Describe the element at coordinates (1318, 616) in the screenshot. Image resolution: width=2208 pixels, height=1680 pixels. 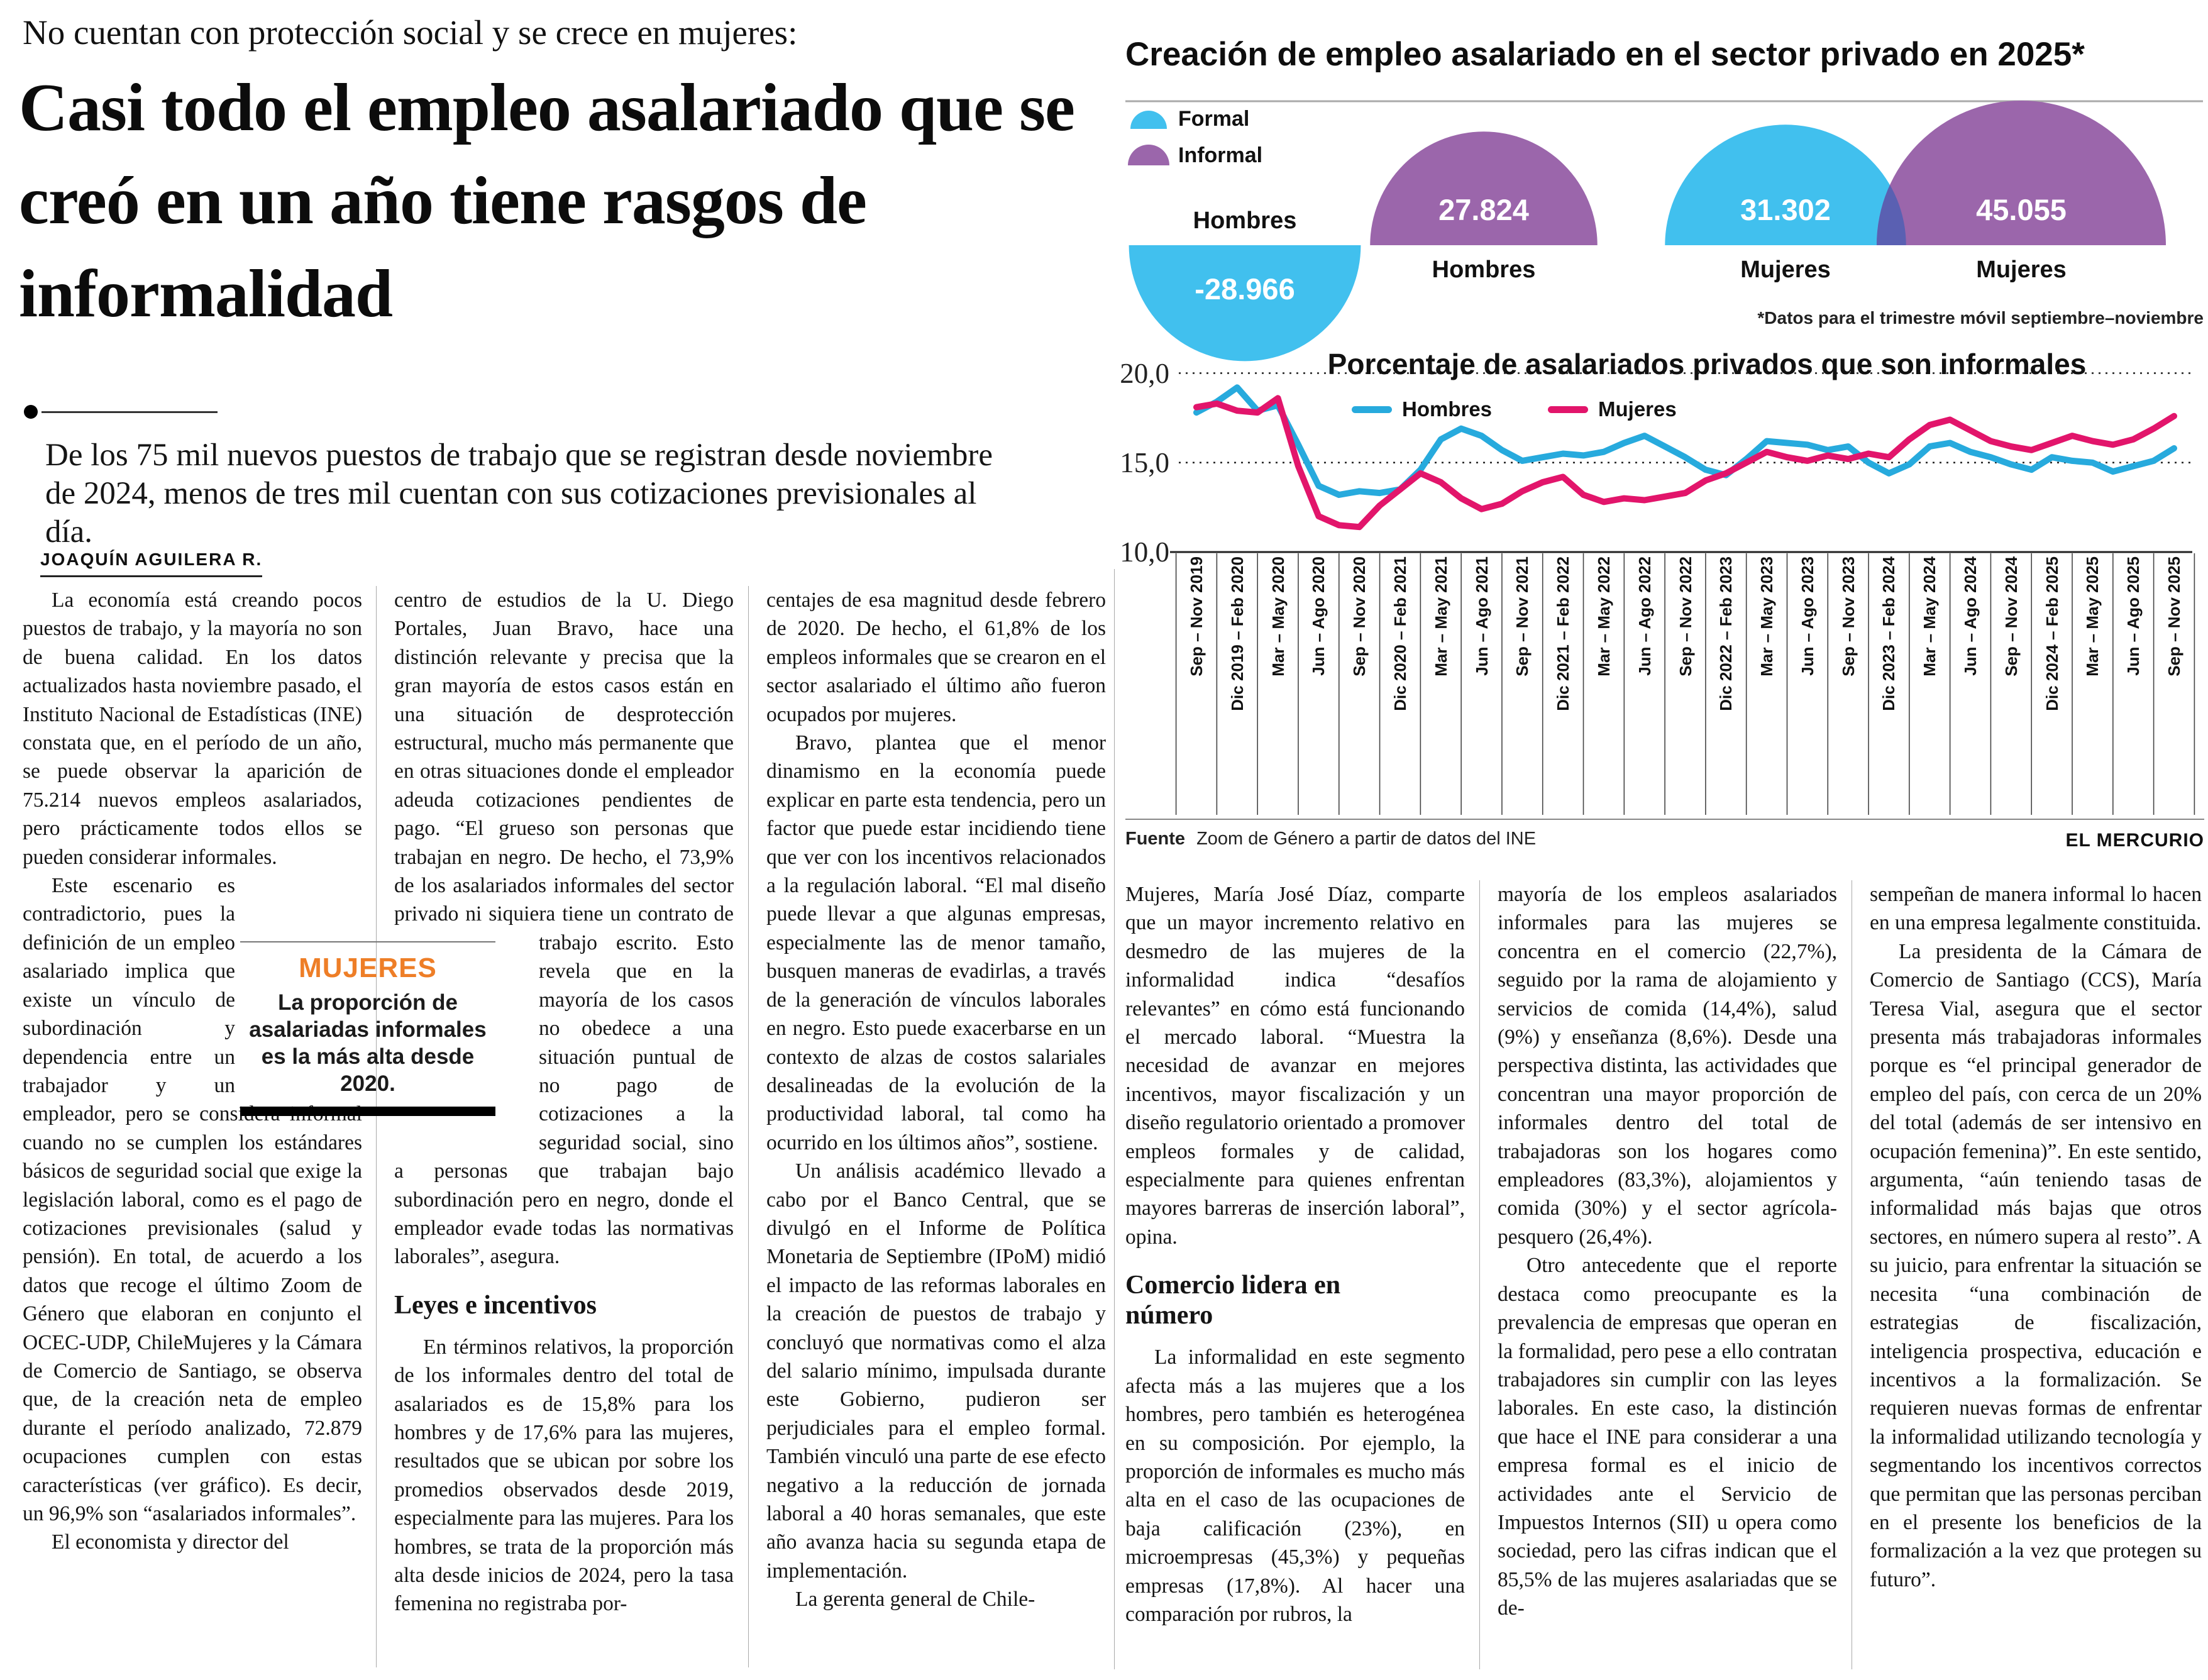
I see `x-axis-label: Jun – Ago 2020` at that location.